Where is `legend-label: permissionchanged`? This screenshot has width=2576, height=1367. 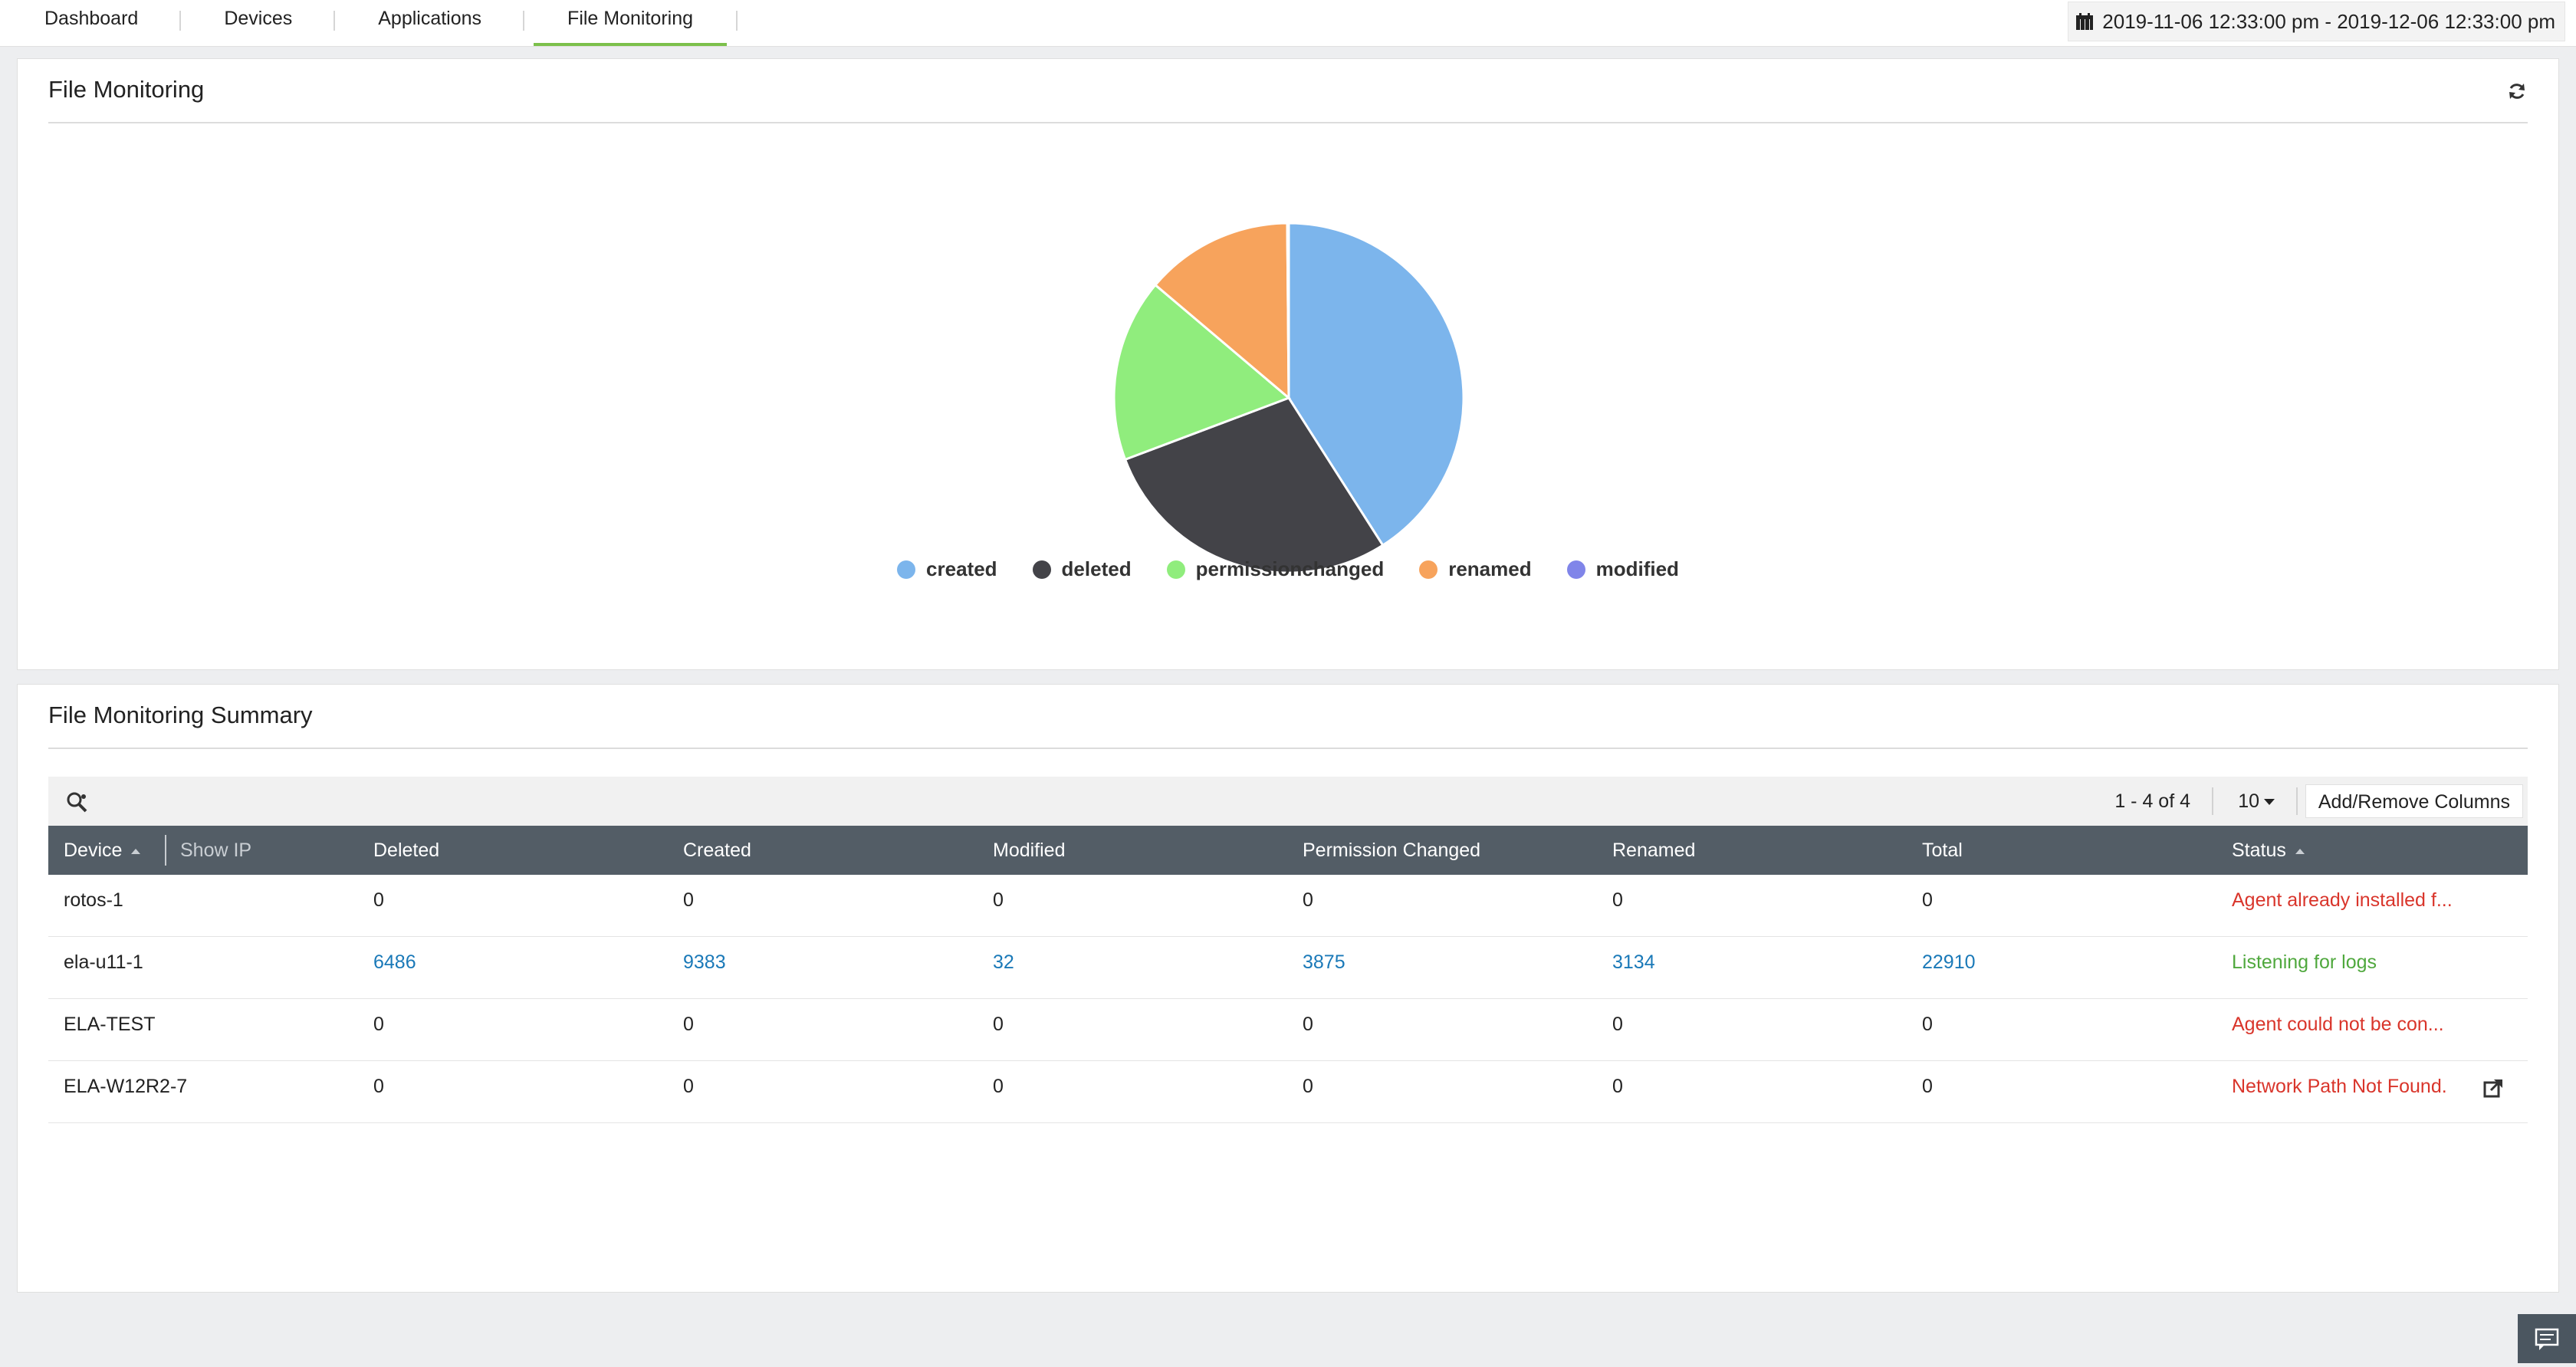
legend-label: permissionchanged is located at coordinates (1290, 568).